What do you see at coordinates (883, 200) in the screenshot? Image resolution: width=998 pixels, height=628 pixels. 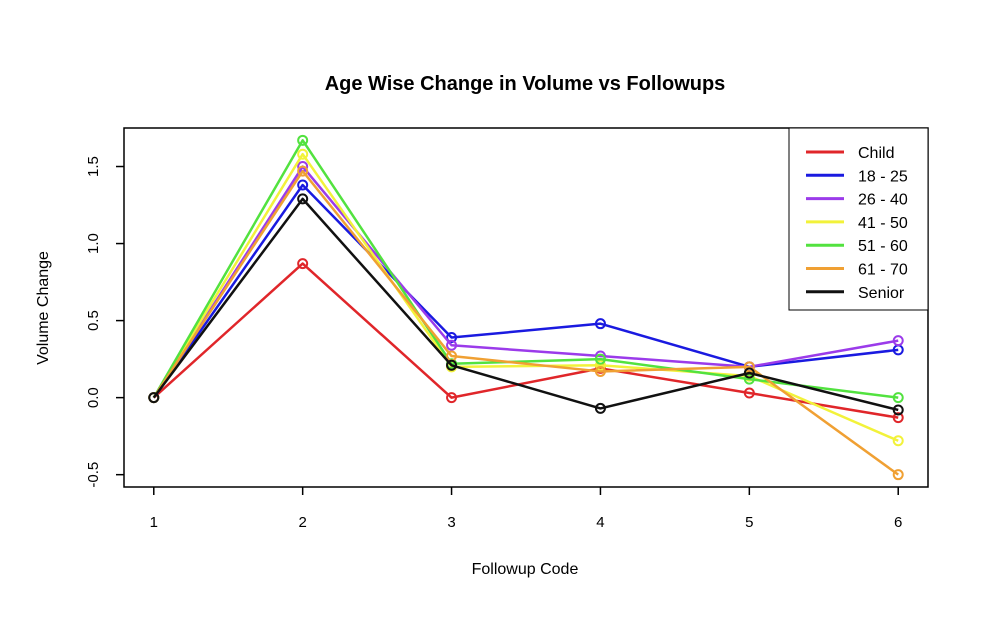 I see `legend-label: 26 - 40` at bounding box center [883, 200].